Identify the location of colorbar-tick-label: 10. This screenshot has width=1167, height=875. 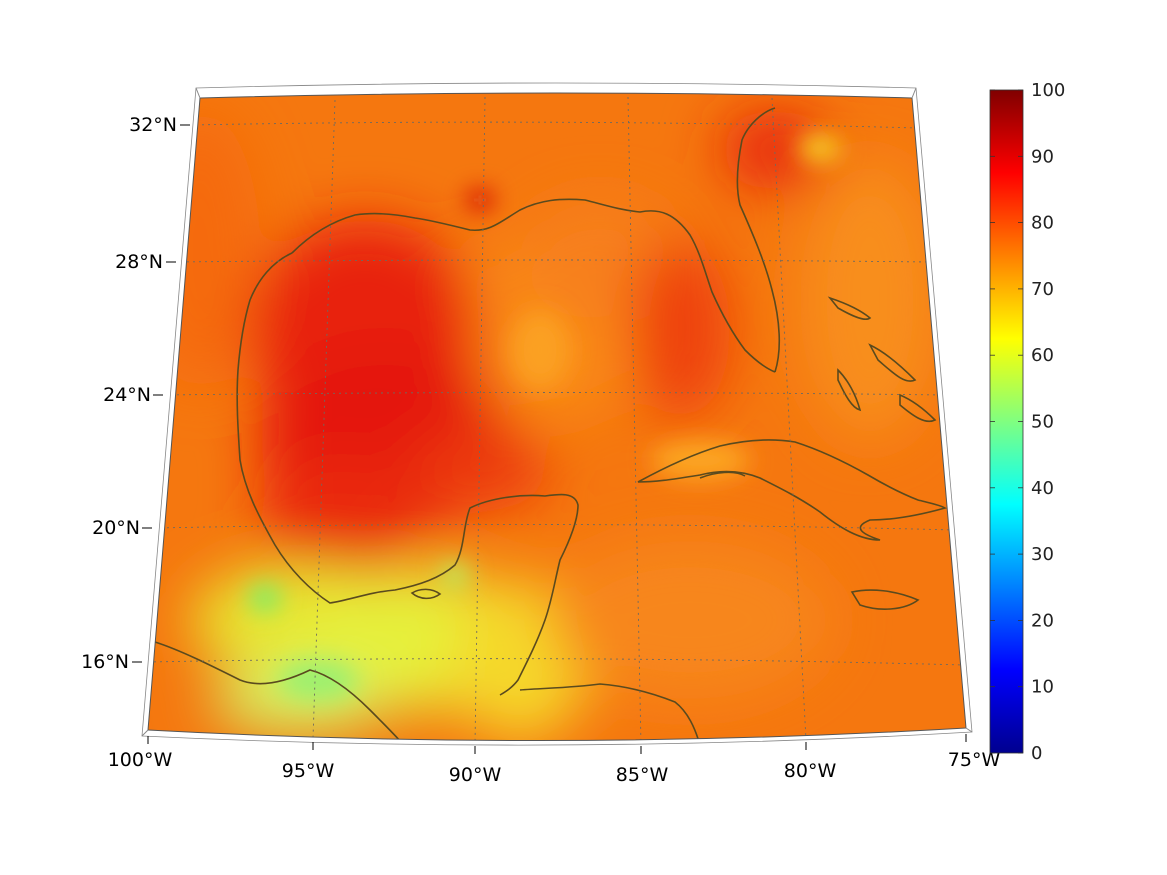
(1042, 687).